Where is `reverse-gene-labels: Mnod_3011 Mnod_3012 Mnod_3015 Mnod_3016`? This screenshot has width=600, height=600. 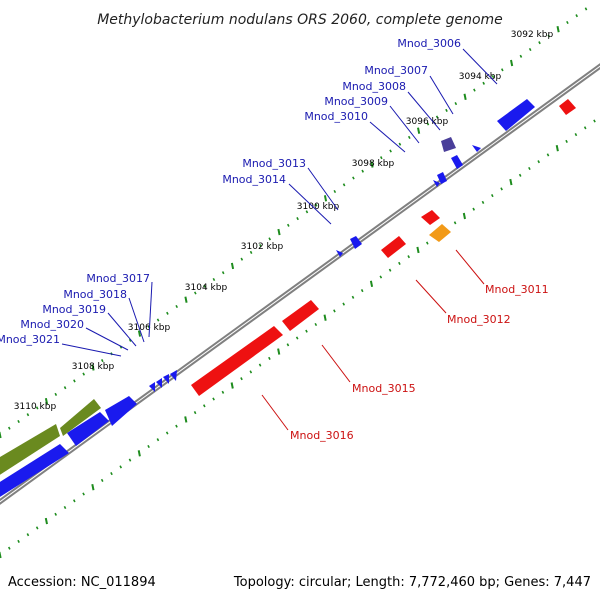
reverse-gene-labels: Mnod_3011 Mnod_3012 Mnod_3015 Mnod_3016 is located at coordinates (419, 362).